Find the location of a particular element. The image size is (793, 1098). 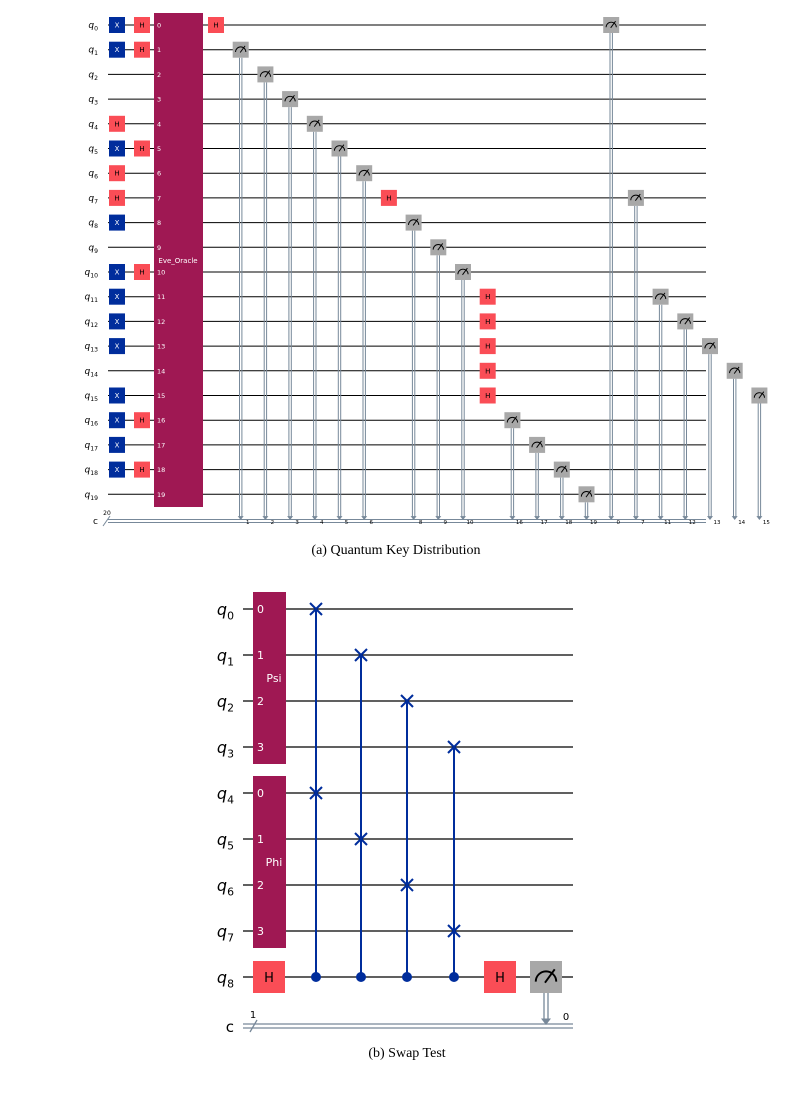

qkd-classical-bundle-slash is located at coordinates (106, 521).